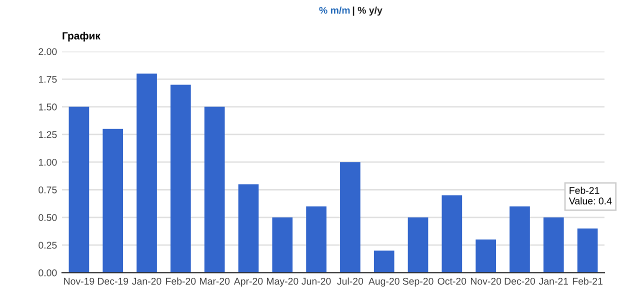 Image resolution: width=620 pixels, height=303 pixels. Describe the element at coordinates (367, 11) in the screenshot. I see `text: | % y/y` at that location.